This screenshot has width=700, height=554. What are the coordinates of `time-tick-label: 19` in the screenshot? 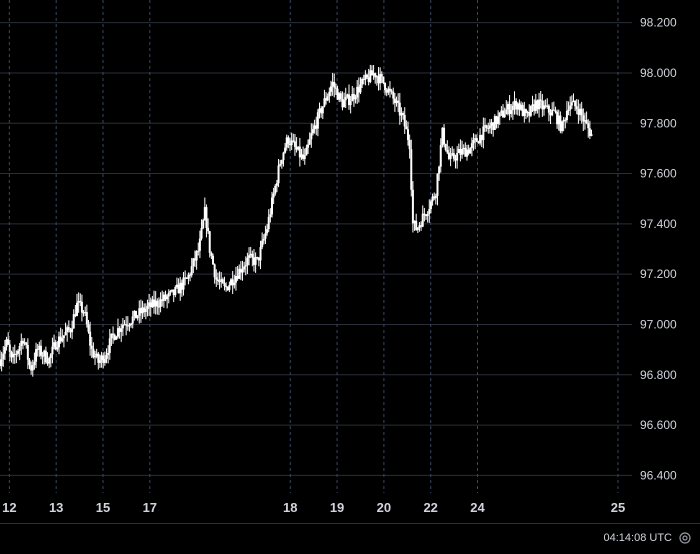 It's located at (337, 507).